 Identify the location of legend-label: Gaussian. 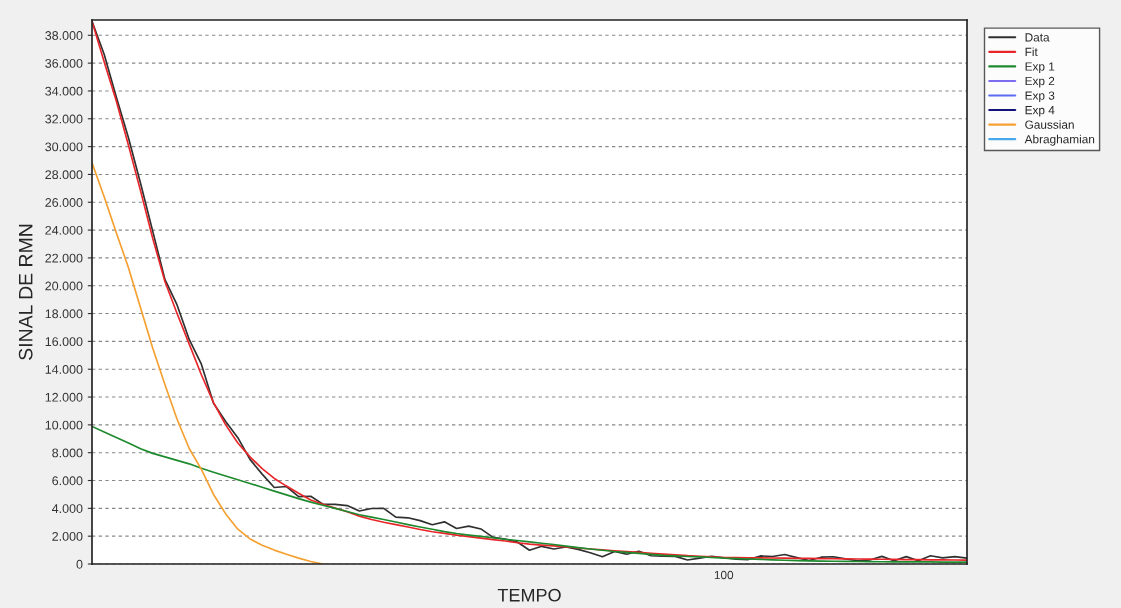
(1049, 124).